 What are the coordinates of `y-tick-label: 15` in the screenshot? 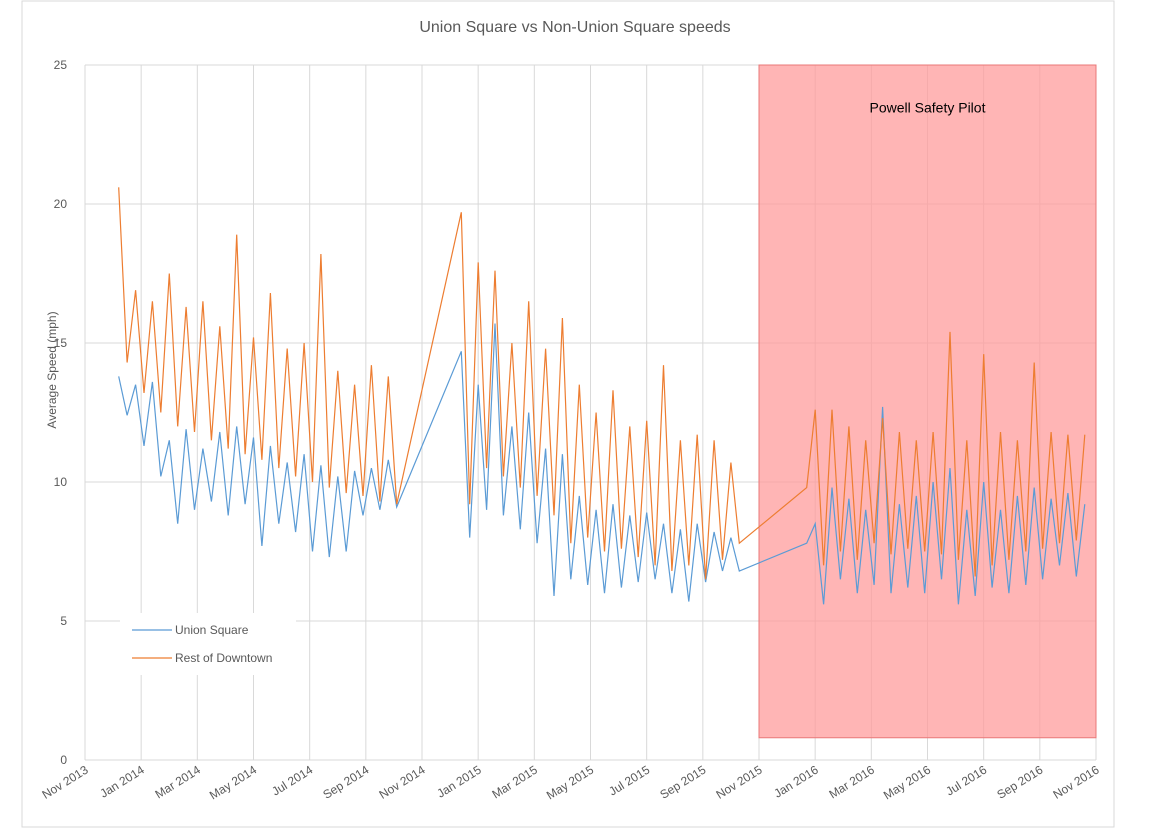 It's located at (61, 343).